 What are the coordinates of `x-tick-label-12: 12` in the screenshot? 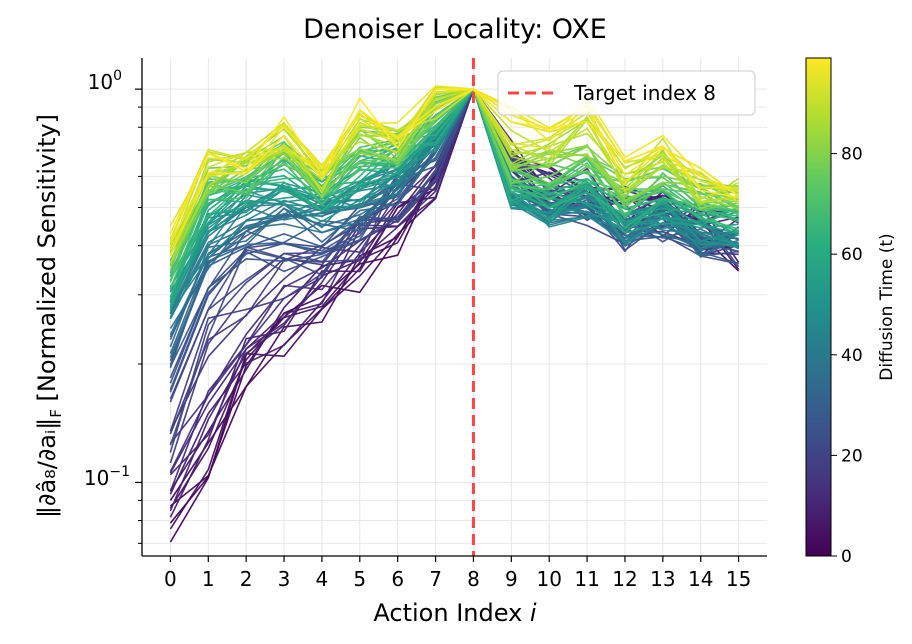 It's located at (624, 579).